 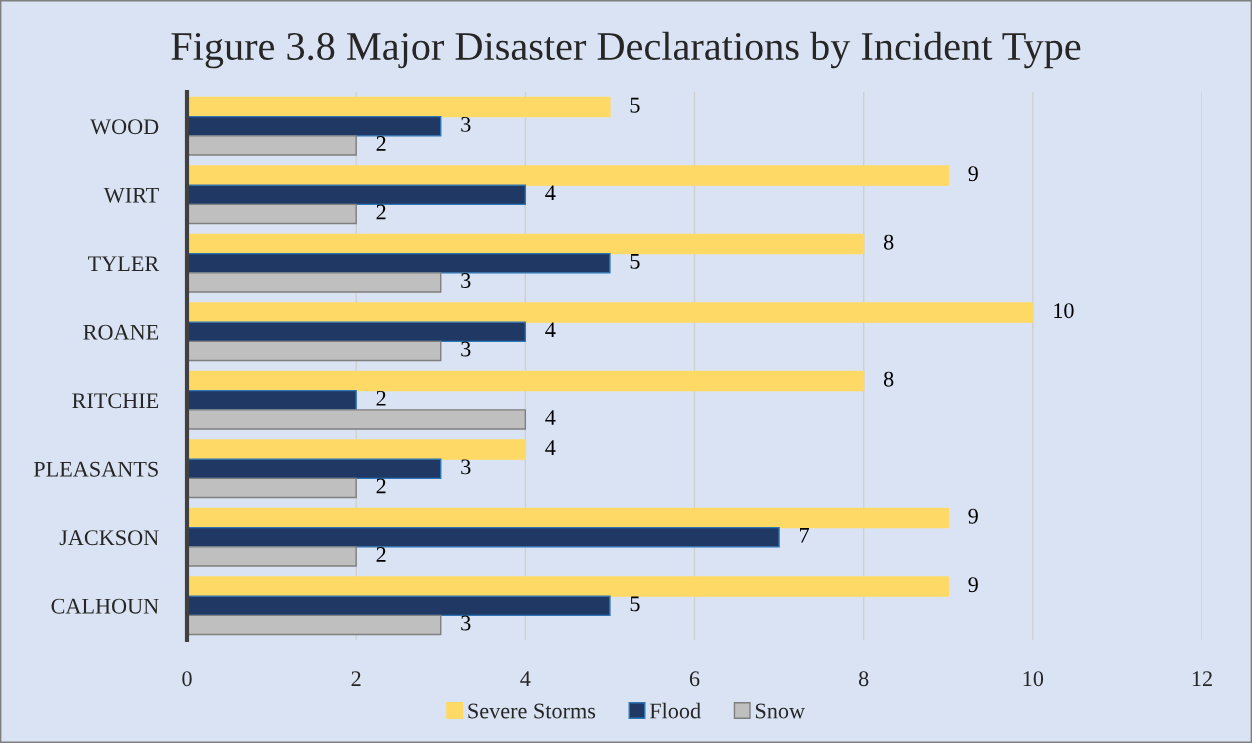 I want to click on y-tick-label: ROANE, so click(x=121, y=332).